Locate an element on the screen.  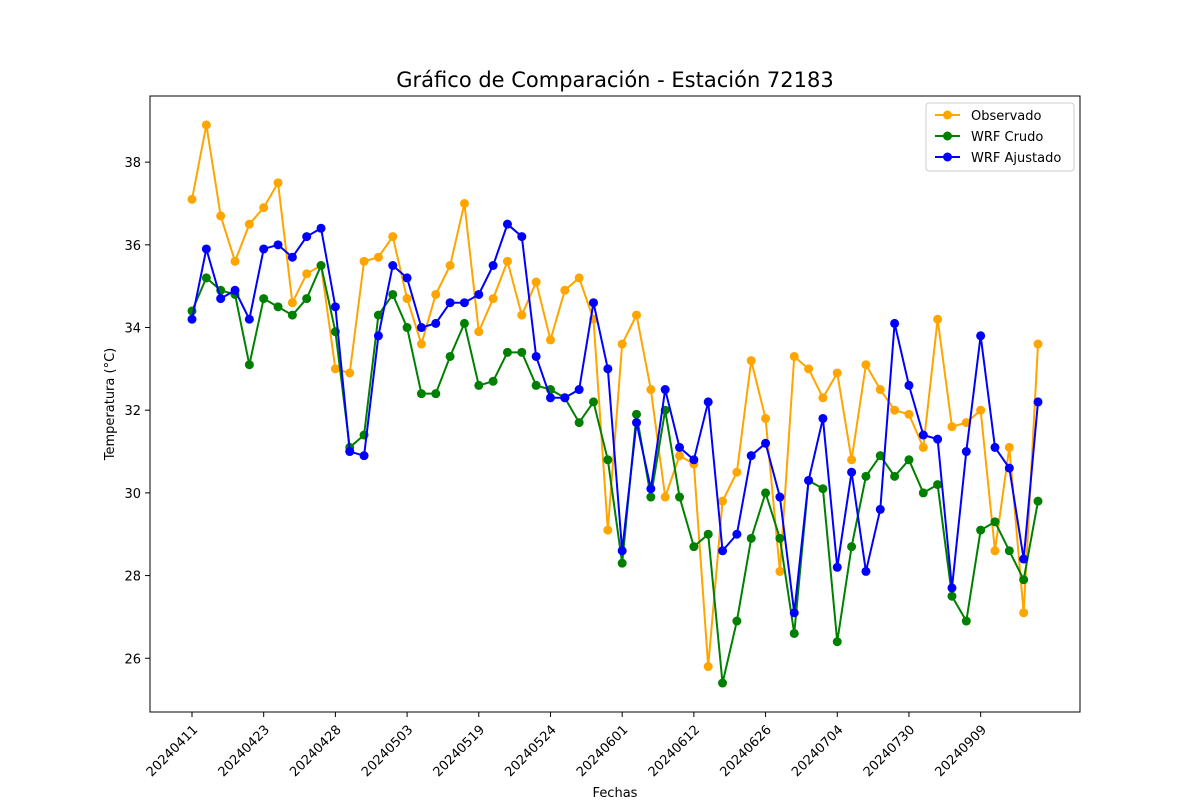
y-tick-label: 30 is located at coordinates (132, 494).